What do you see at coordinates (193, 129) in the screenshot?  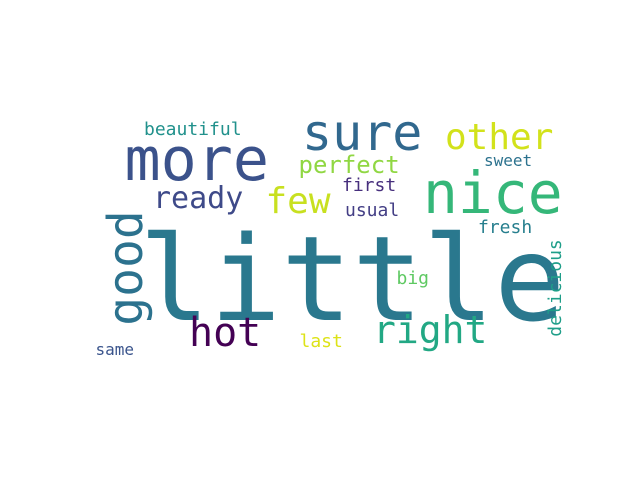 I see `word-beautiful: beautiful` at bounding box center [193, 129].